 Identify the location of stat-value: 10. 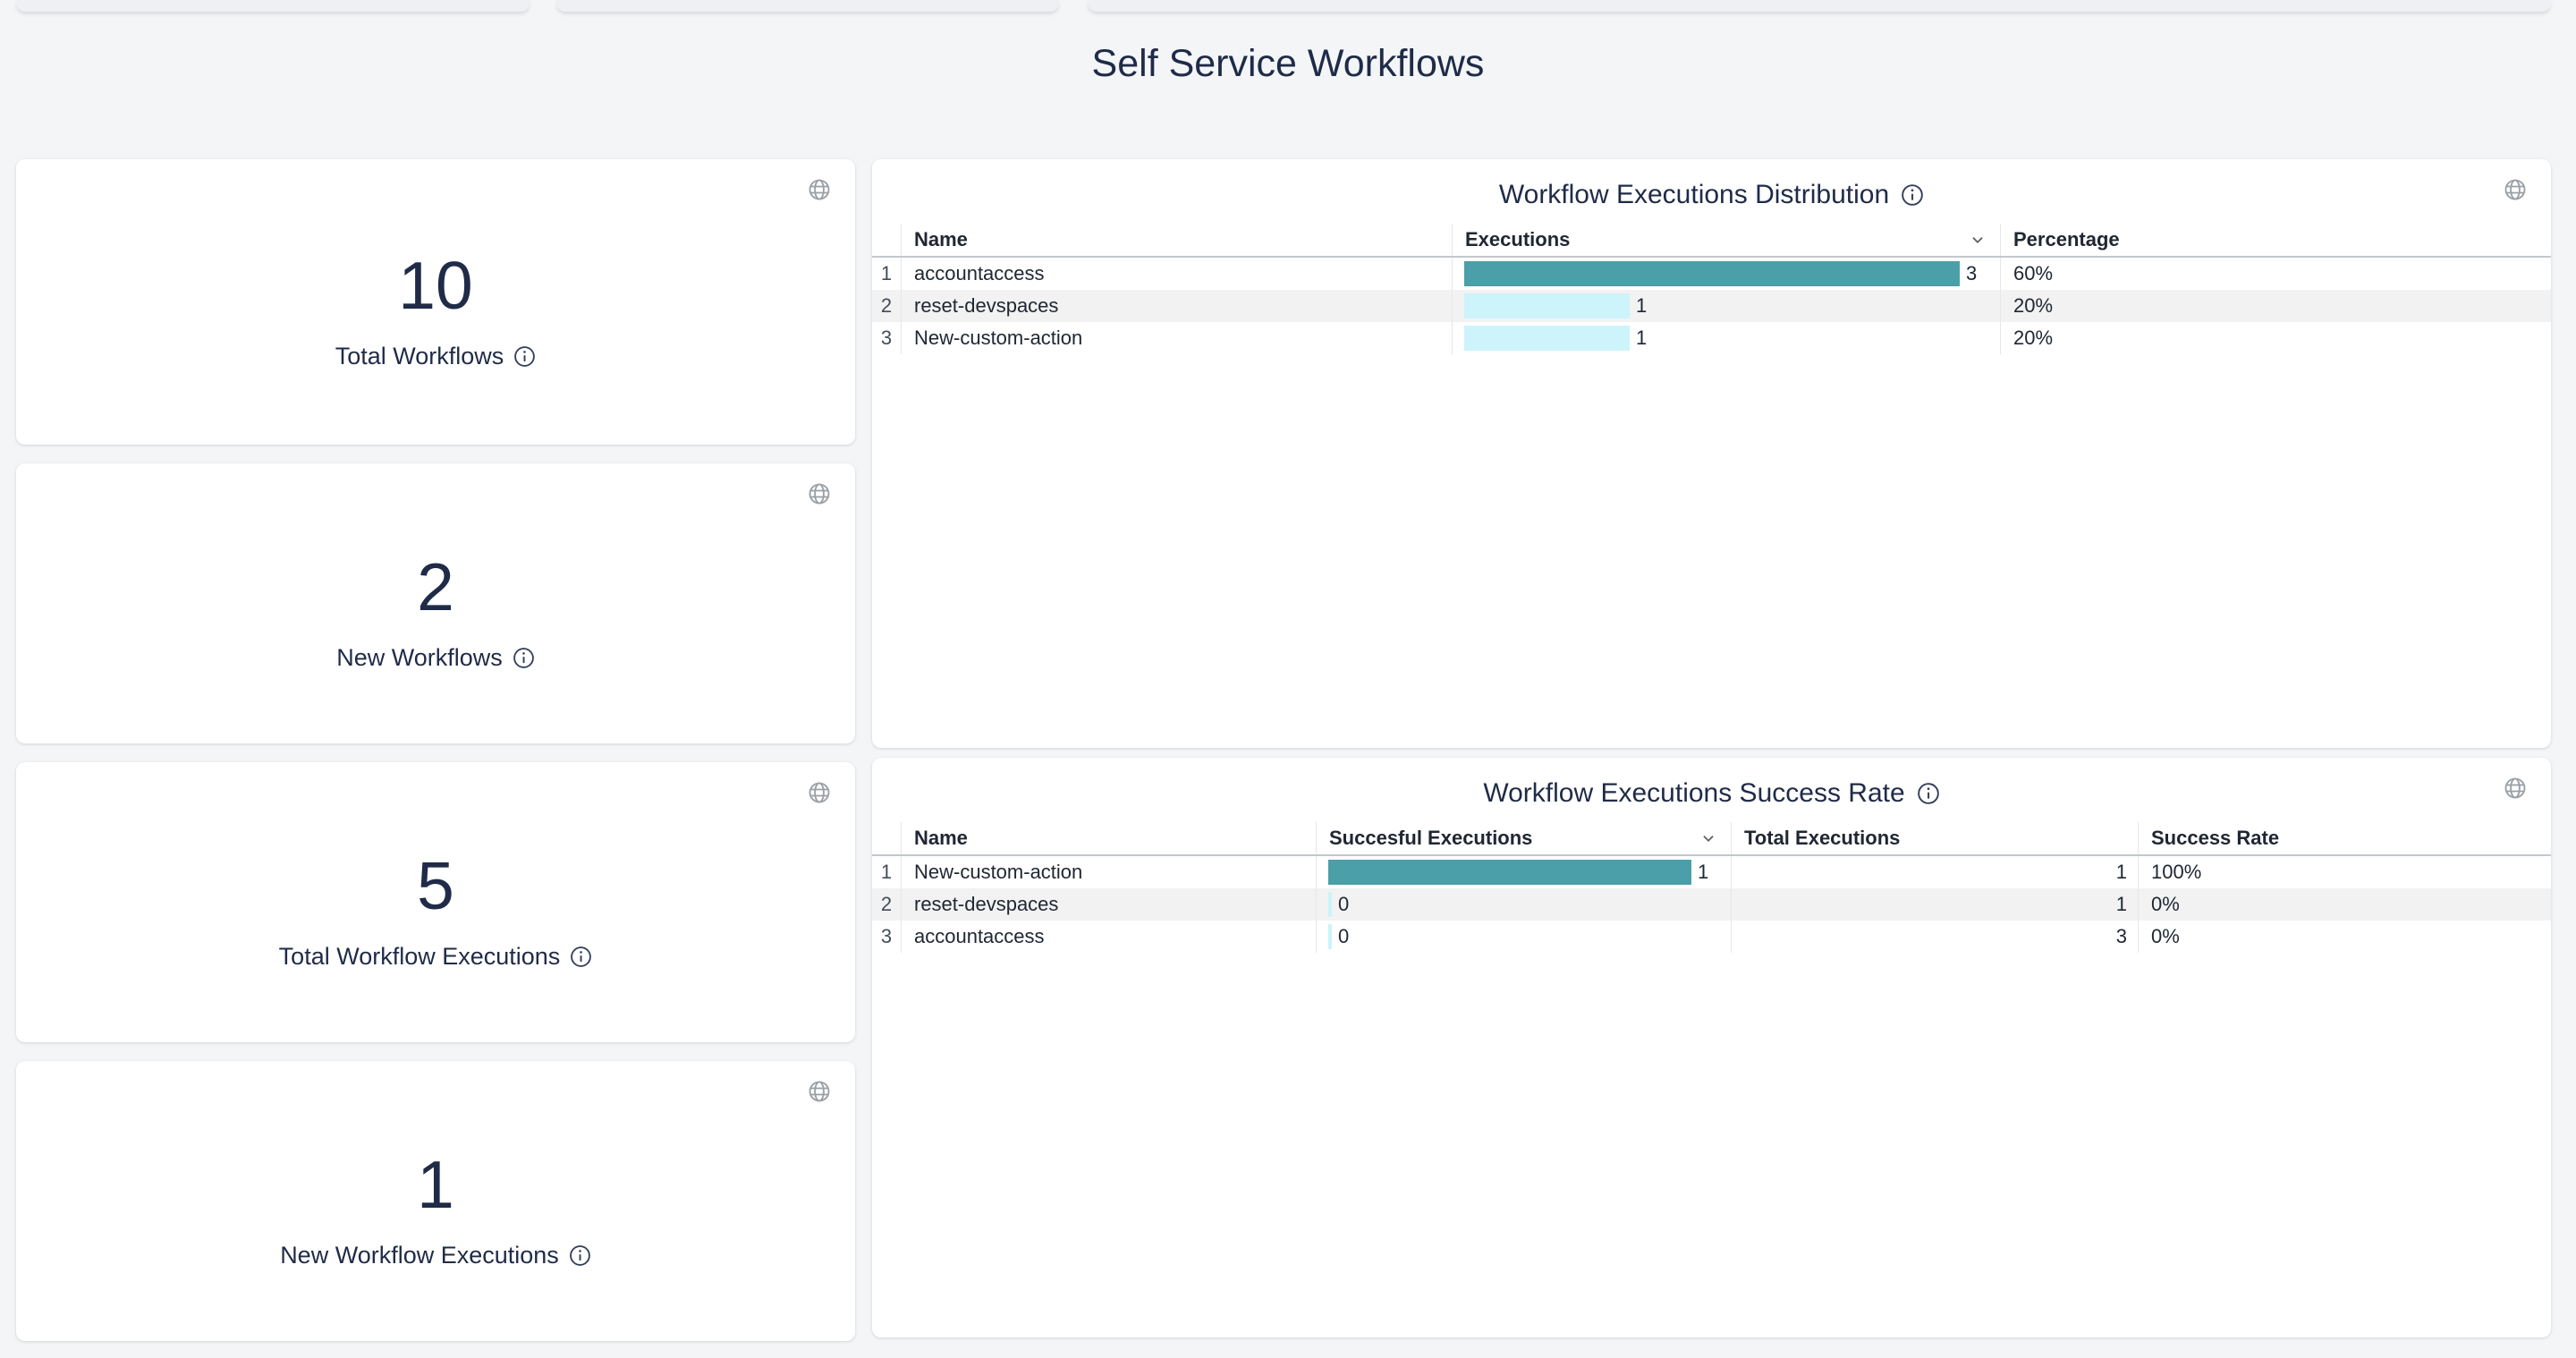
(435, 286).